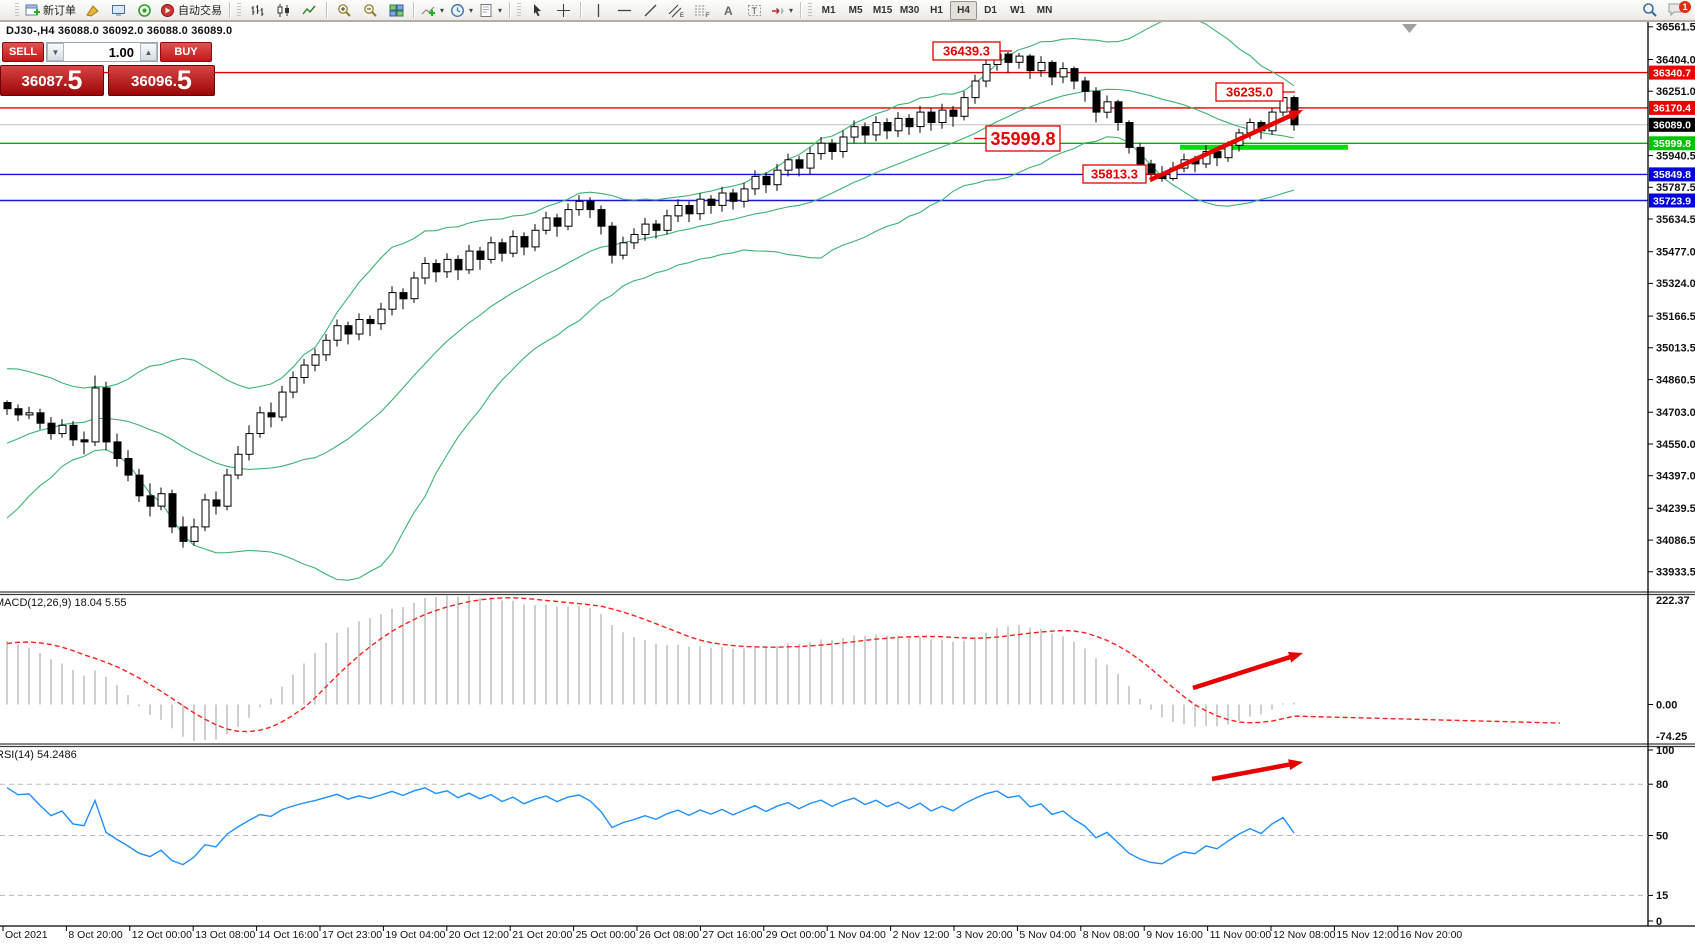 This screenshot has width=1695, height=948. I want to click on main-toolbar: 新订单 自动交易 ▾ ▾ ▾, so click(847, 10).